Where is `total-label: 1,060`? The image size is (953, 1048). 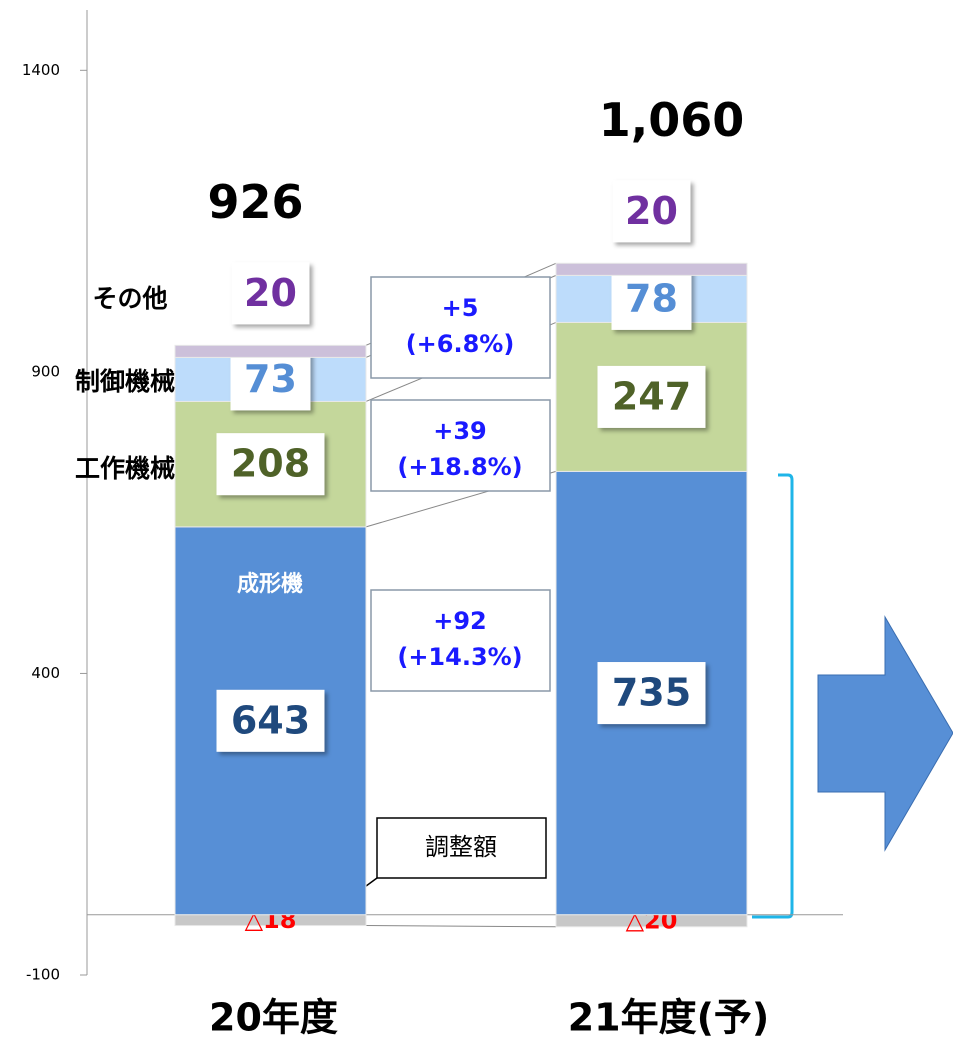
total-label: 1,060 is located at coordinates (672, 120).